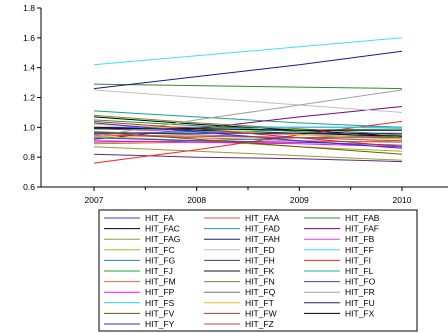 The image size is (448, 333). I want to click on legend-label: HIT_FF, so click(359, 250).